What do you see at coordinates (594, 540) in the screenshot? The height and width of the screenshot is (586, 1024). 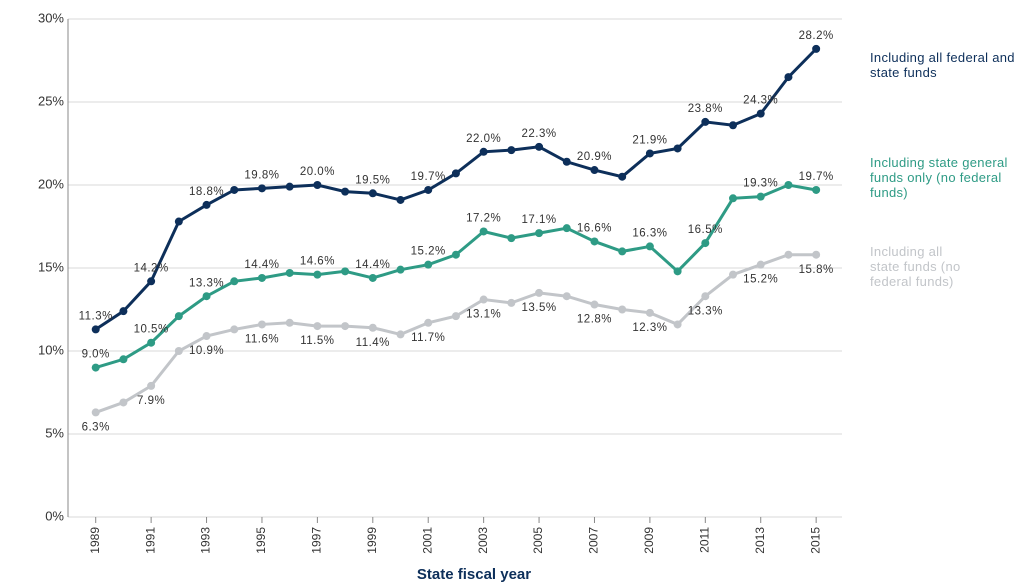 I see `x-tick-label: 2007` at bounding box center [594, 540].